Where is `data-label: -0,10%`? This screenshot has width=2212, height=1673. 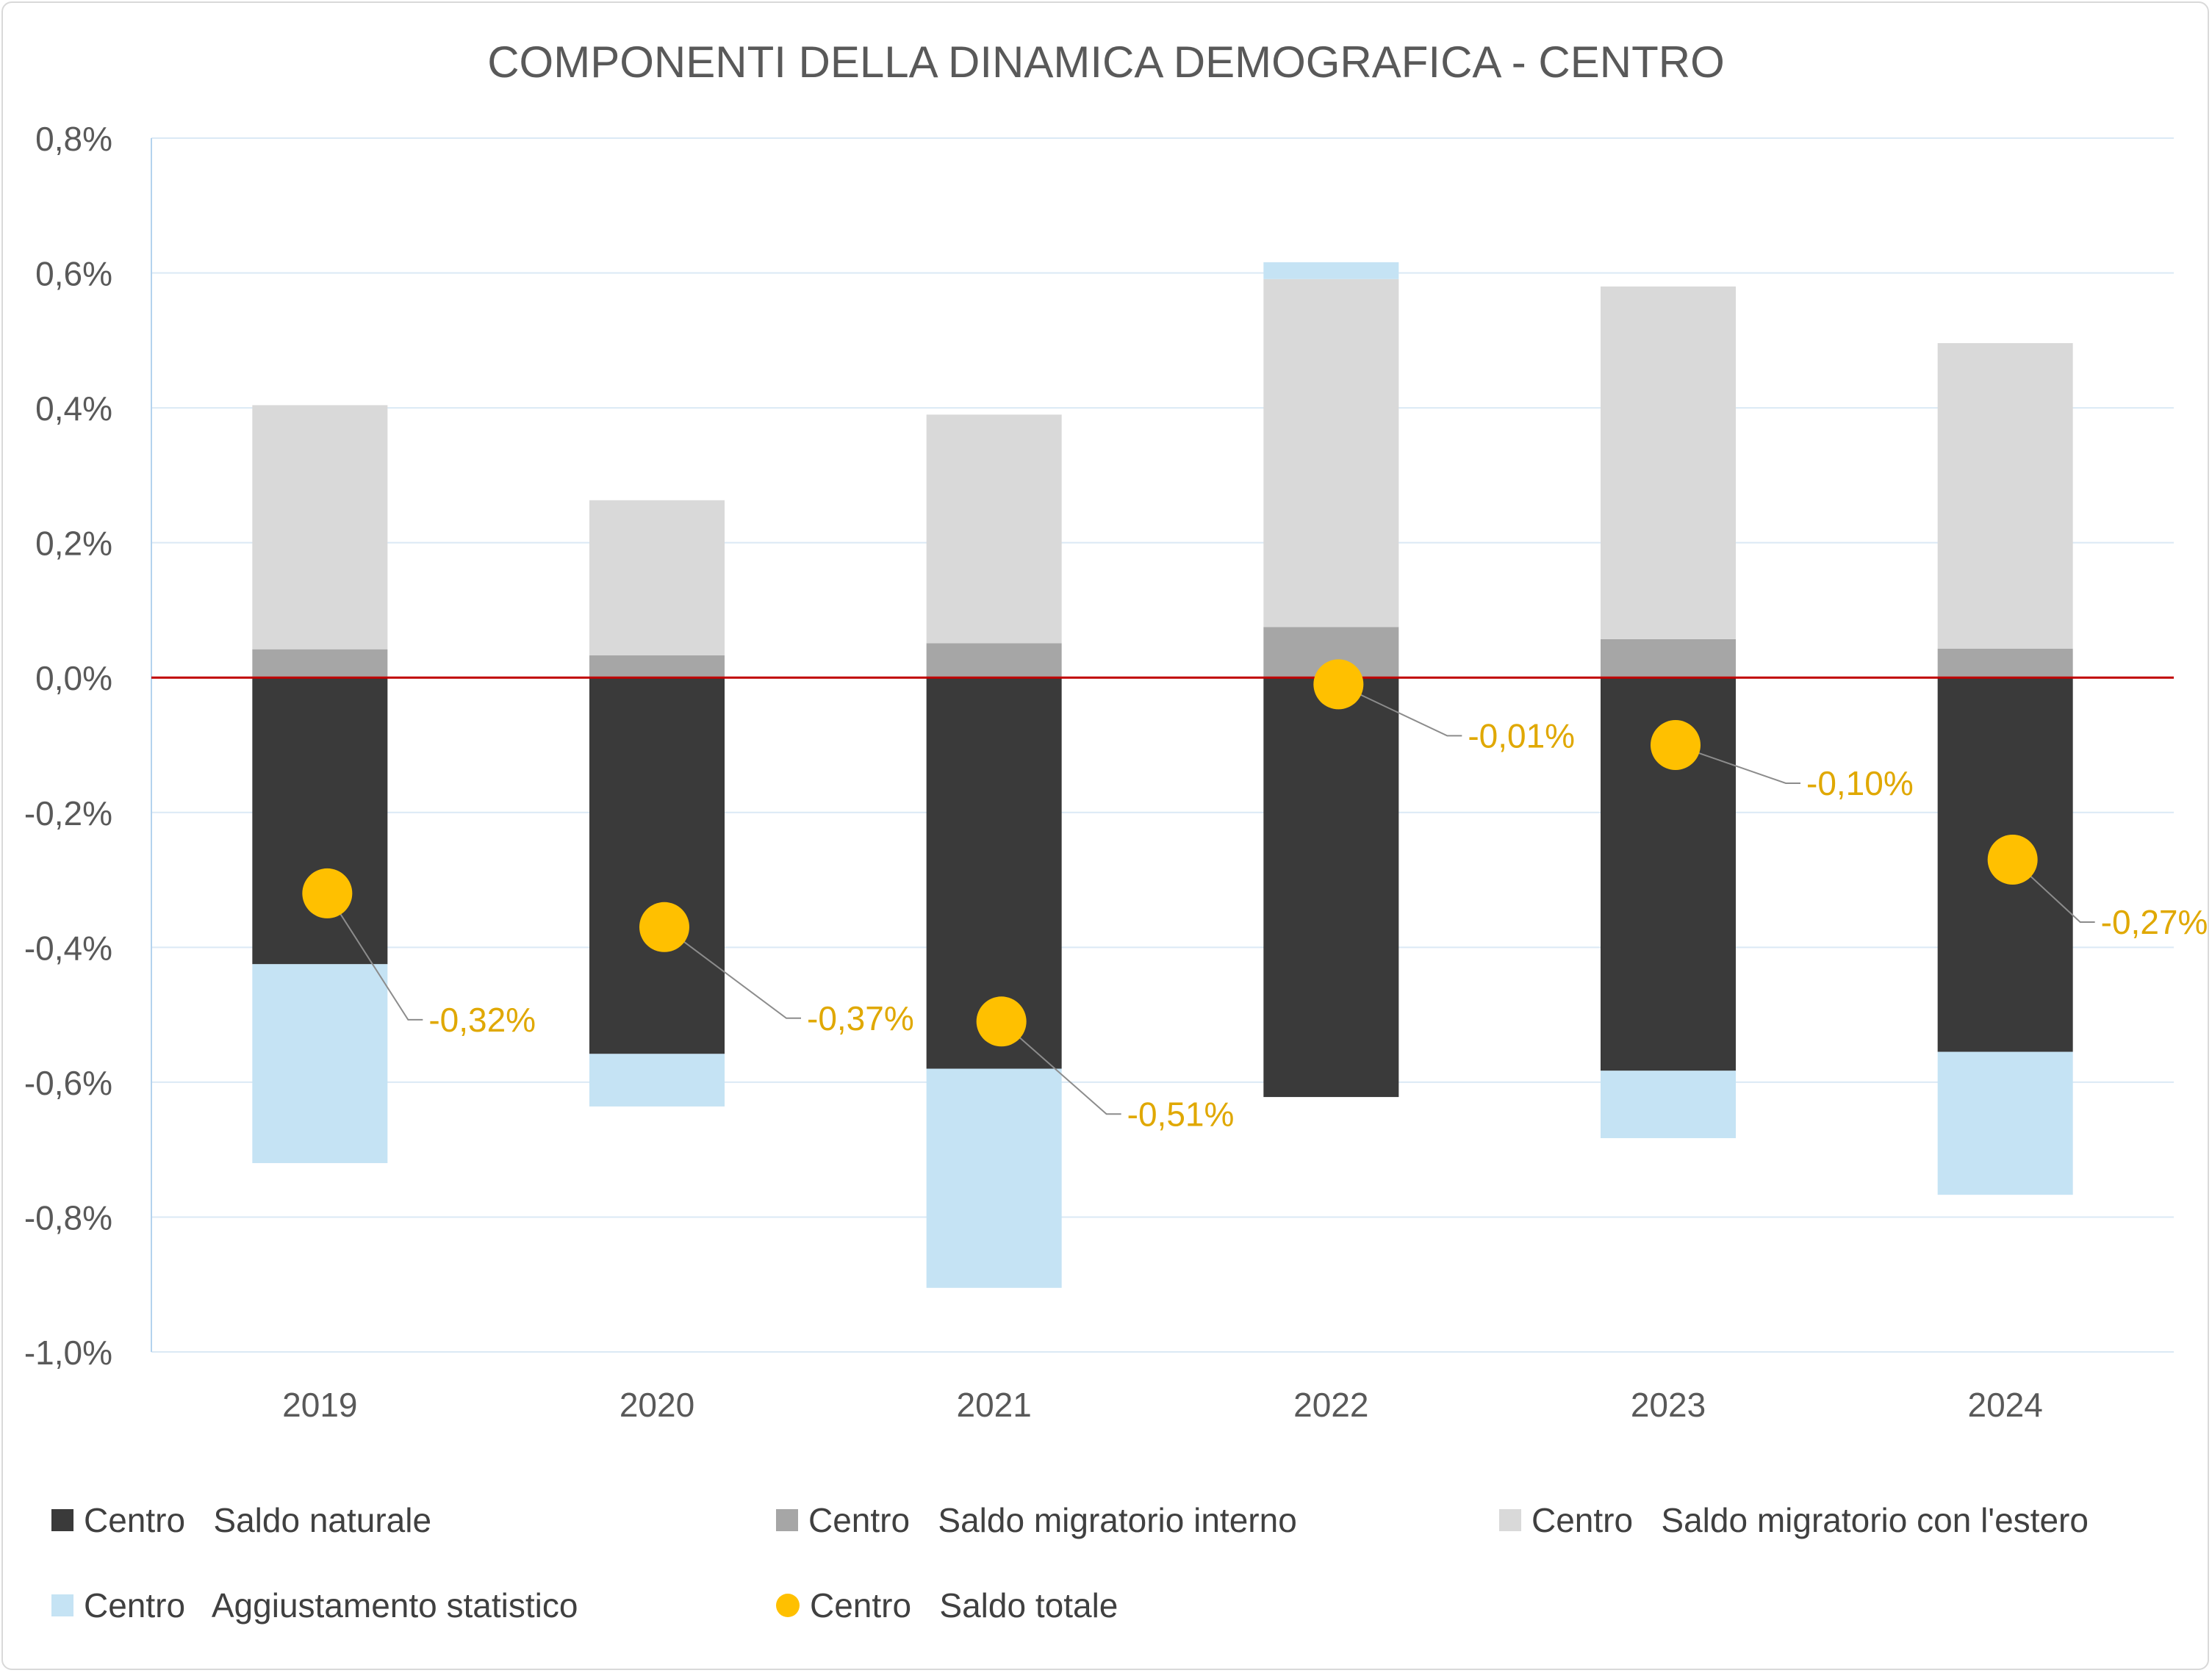
data-label: -0,10% is located at coordinates (1860, 783).